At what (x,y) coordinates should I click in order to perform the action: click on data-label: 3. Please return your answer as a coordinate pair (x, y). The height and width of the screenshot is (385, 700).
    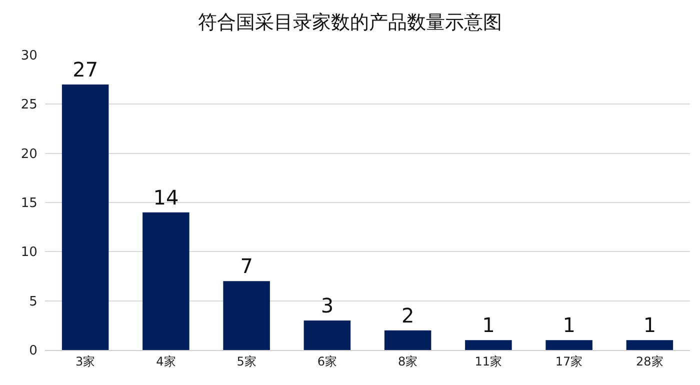
    Looking at the image, I should click on (327, 306).